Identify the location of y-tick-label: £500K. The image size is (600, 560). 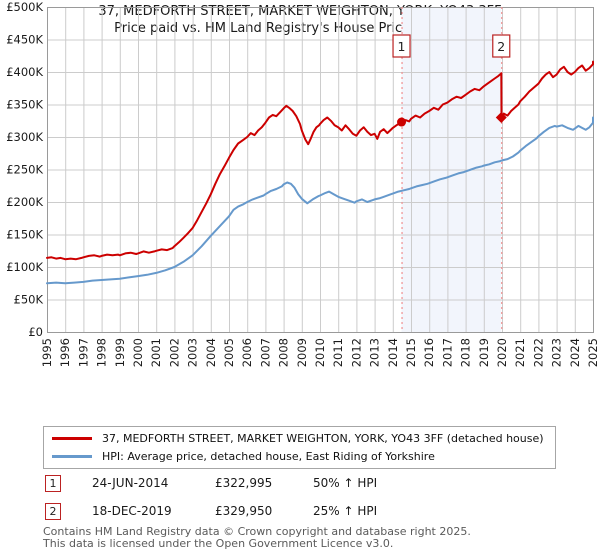
(24, 7).